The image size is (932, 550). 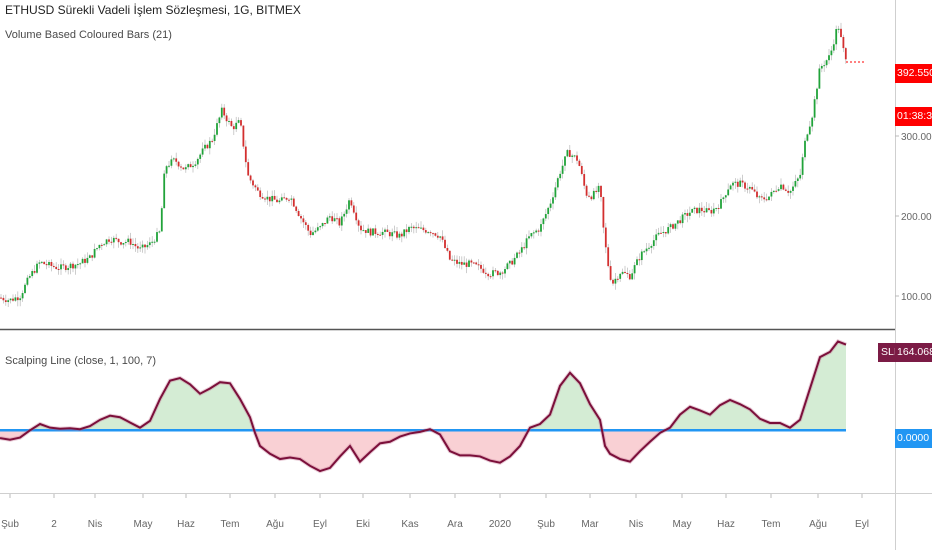 I want to click on price-tick-label: 100.0000, so click(x=916, y=297).